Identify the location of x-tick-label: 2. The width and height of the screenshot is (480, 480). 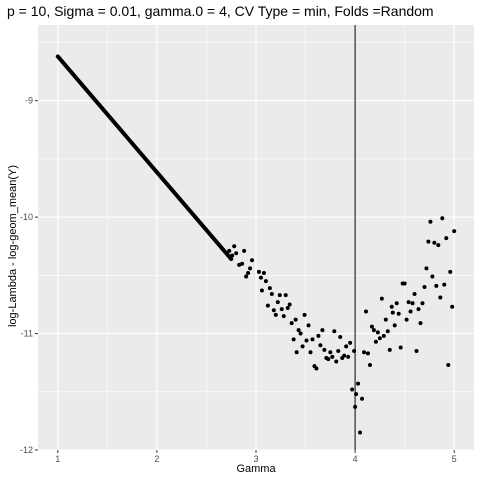
(156, 459).